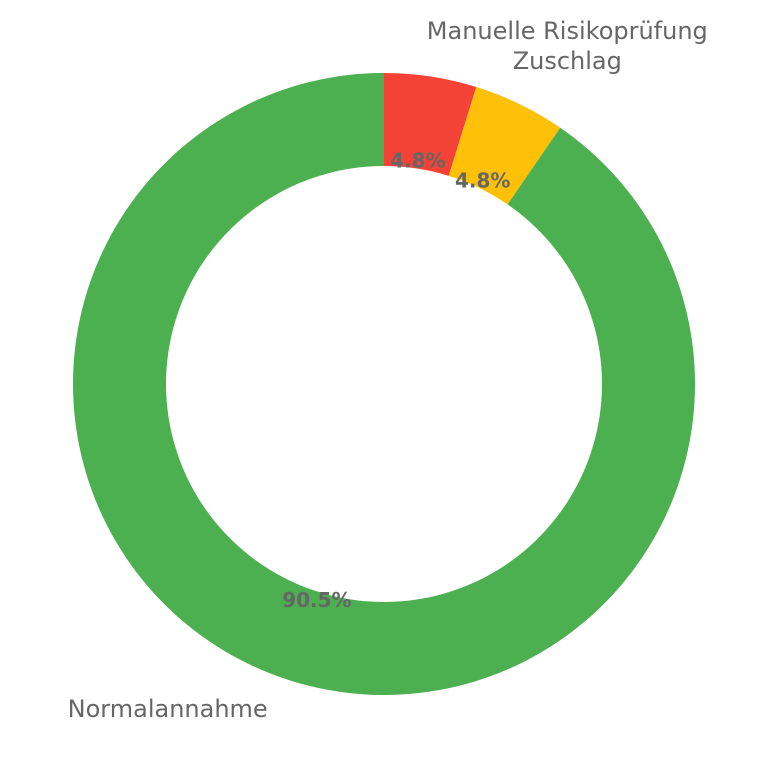  I want to click on slice-2-value-label: 4.8%, so click(482, 181).